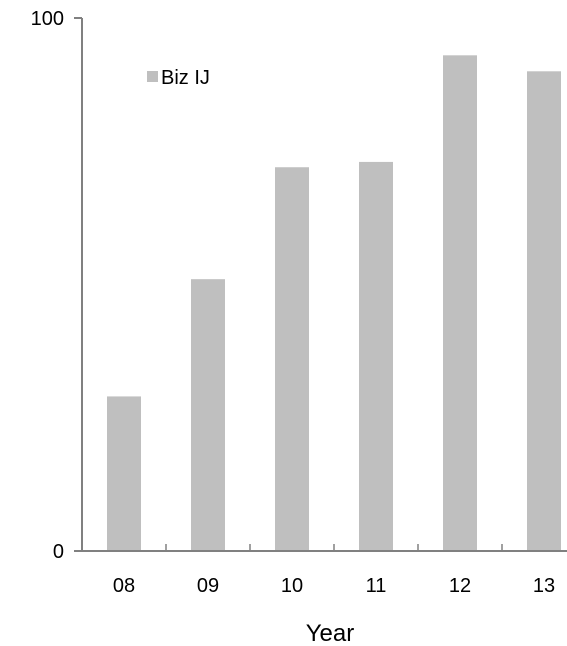 The height and width of the screenshot is (646, 567). What do you see at coordinates (460, 586) in the screenshot?
I see `x-tick-label-12: 12` at bounding box center [460, 586].